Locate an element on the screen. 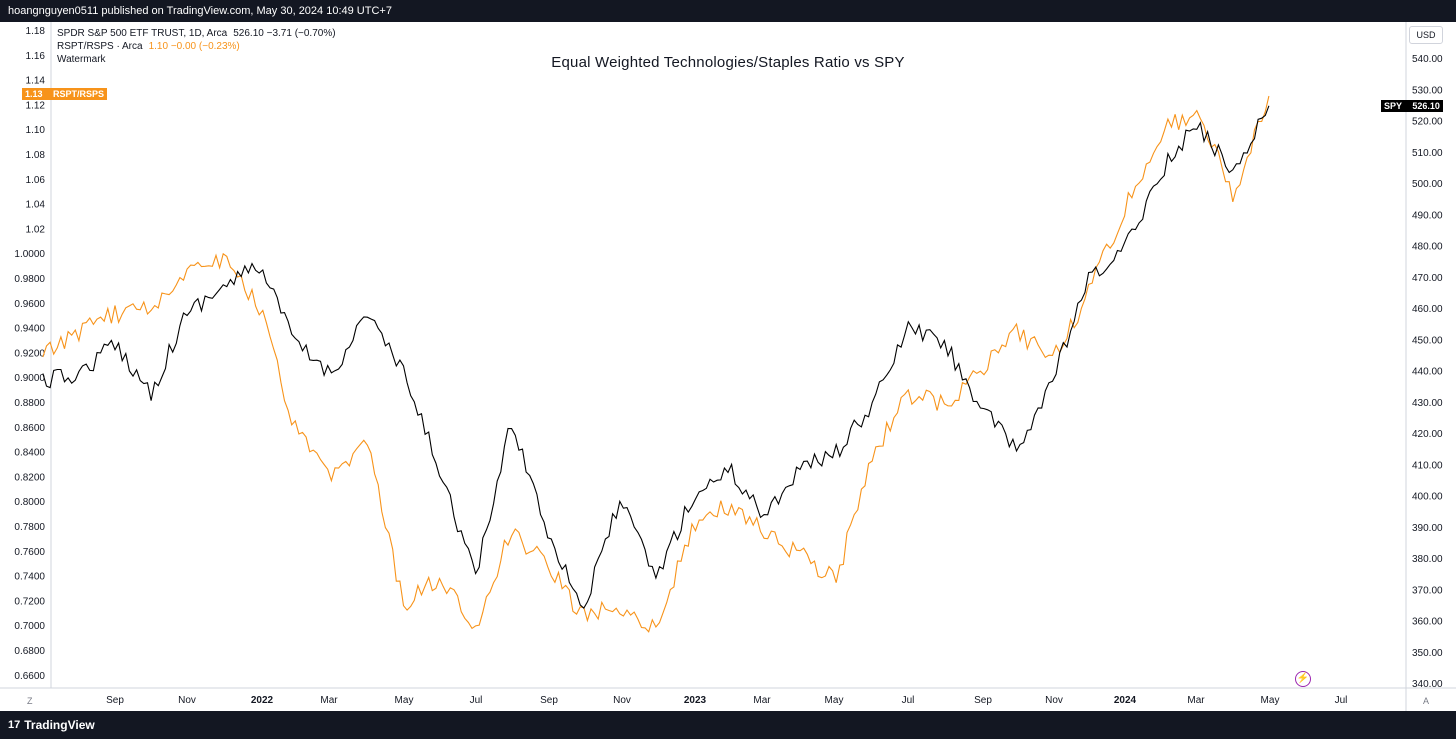  time-axis-tick-label: 2024 is located at coordinates (1125, 700).